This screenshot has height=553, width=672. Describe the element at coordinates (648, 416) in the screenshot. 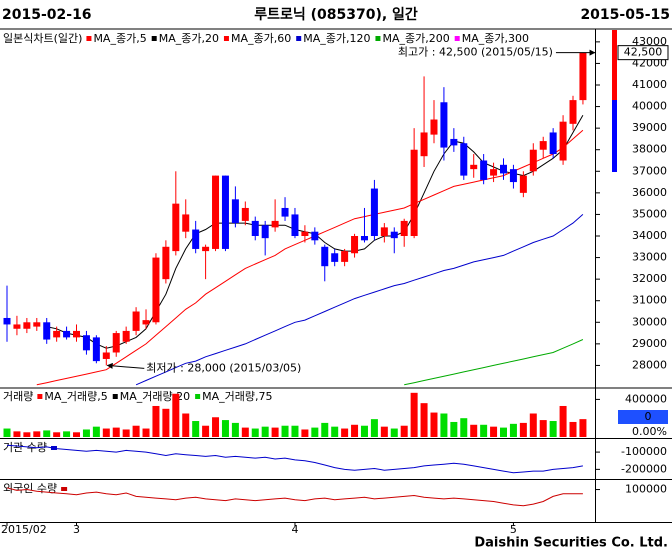

I see `indicator-label: 0` at that location.